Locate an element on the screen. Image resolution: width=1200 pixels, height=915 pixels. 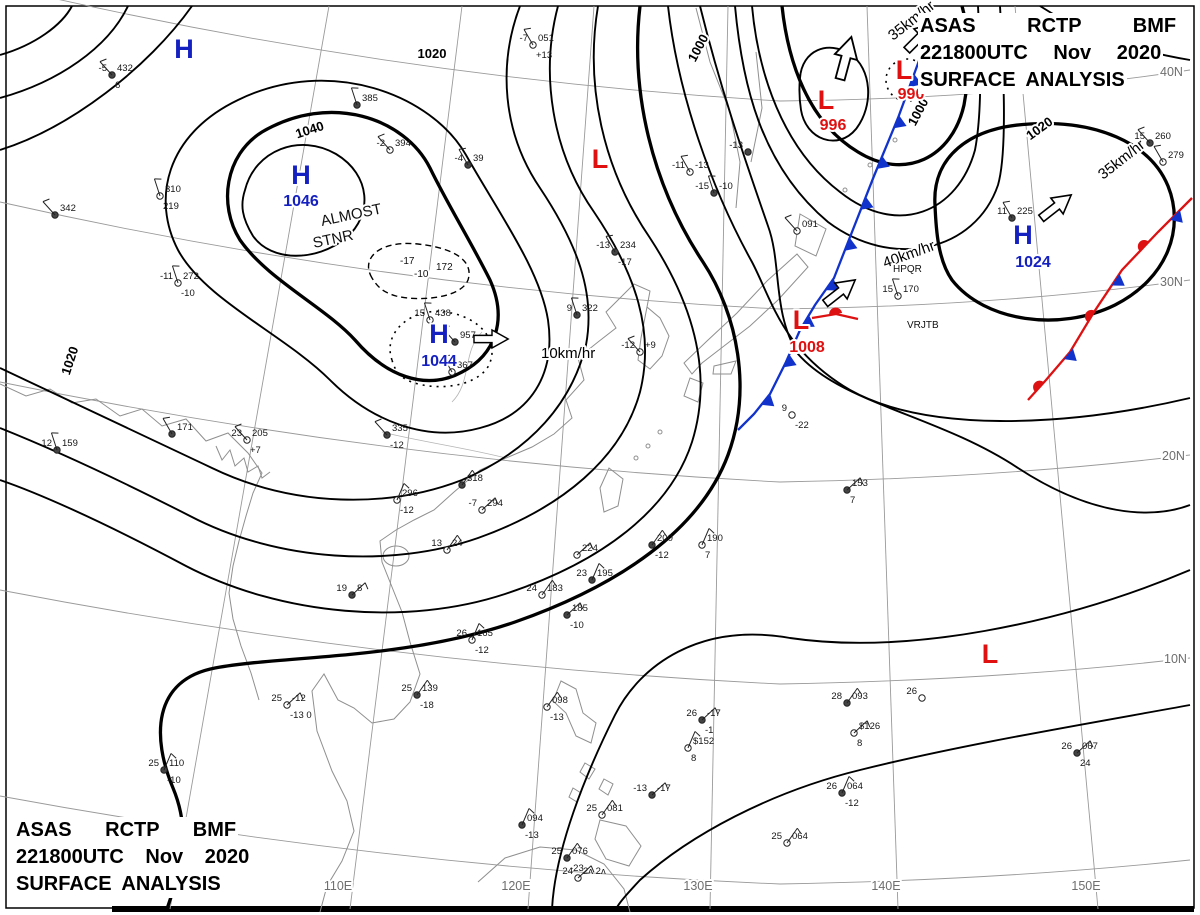
station-pressure: 094 is located at coordinates (535, 818).